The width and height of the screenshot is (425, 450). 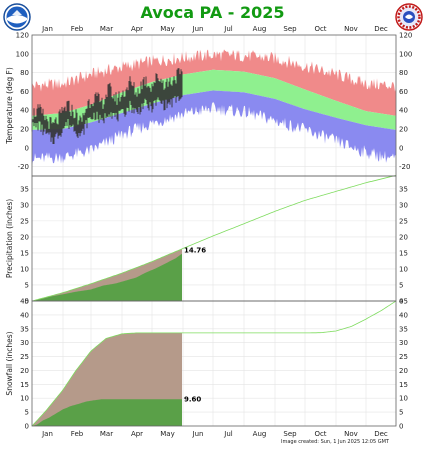 I want to click on noaa-logo, so click(x=17, y=19).